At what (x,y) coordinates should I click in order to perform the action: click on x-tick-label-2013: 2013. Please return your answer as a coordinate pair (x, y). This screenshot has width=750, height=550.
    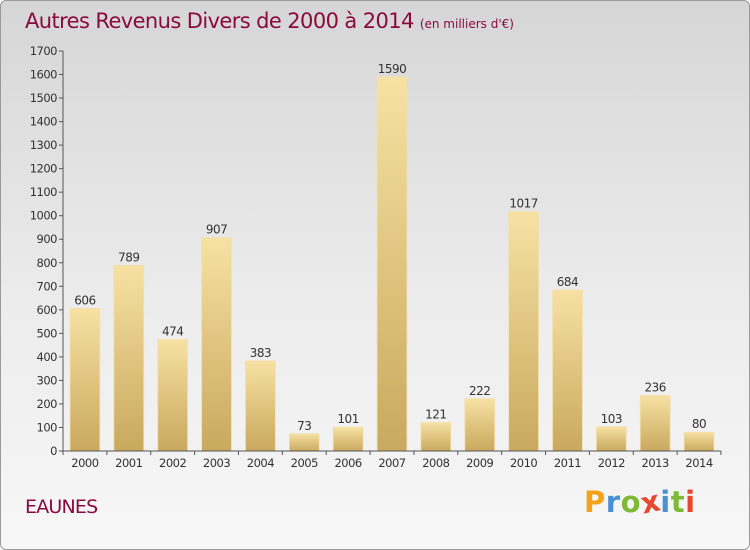
    Looking at the image, I should click on (655, 463).